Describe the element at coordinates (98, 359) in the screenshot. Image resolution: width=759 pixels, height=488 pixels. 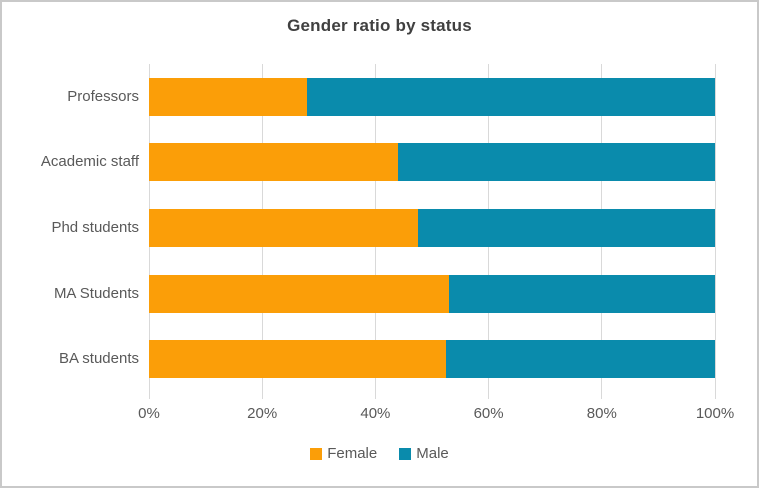
I see `category-label: BA students` at that location.